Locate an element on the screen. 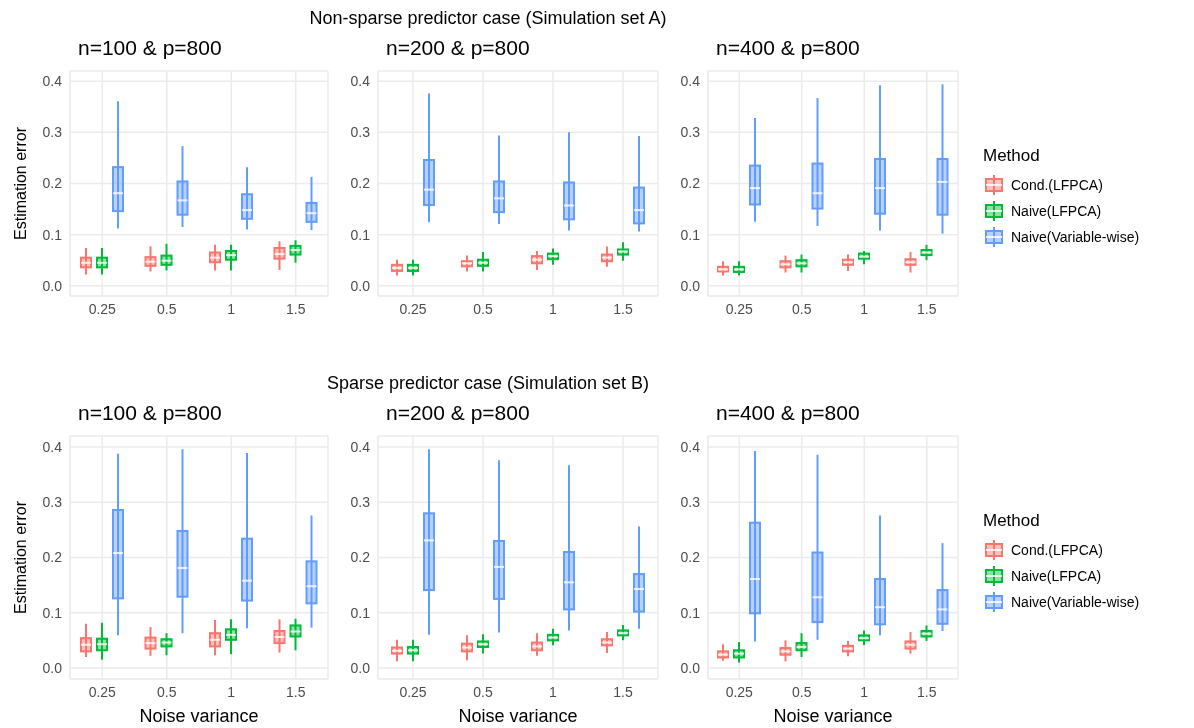 This screenshot has width=1194, height=728. chart-subtitle: Non-sparse predictor case (Simulation set A) is located at coordinates (488, 18).